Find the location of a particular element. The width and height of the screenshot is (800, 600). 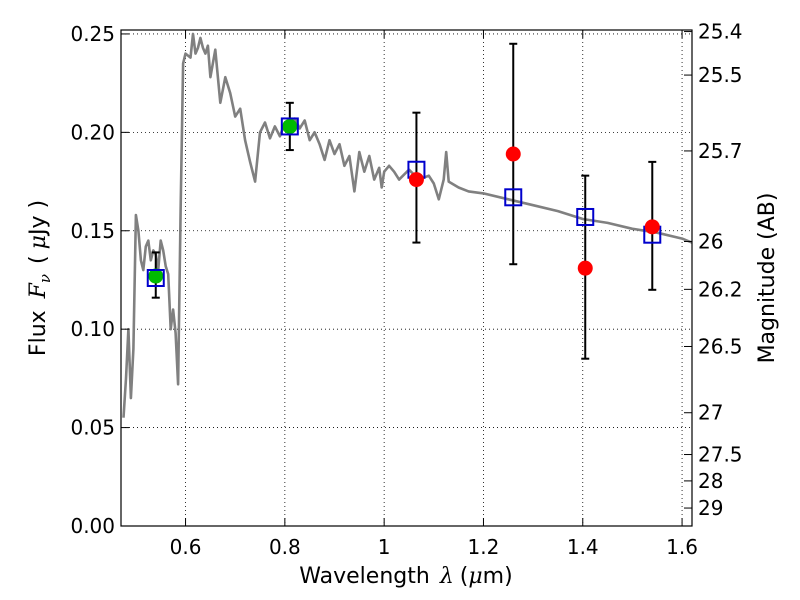

x-tick-label: 1.4 is located at coordinates (583, 547).